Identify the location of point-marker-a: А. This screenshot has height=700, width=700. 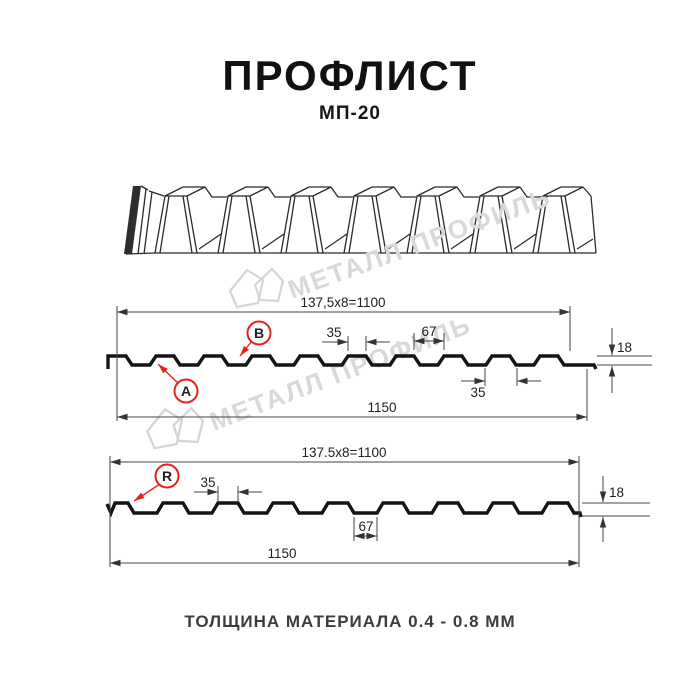
(178, 383).